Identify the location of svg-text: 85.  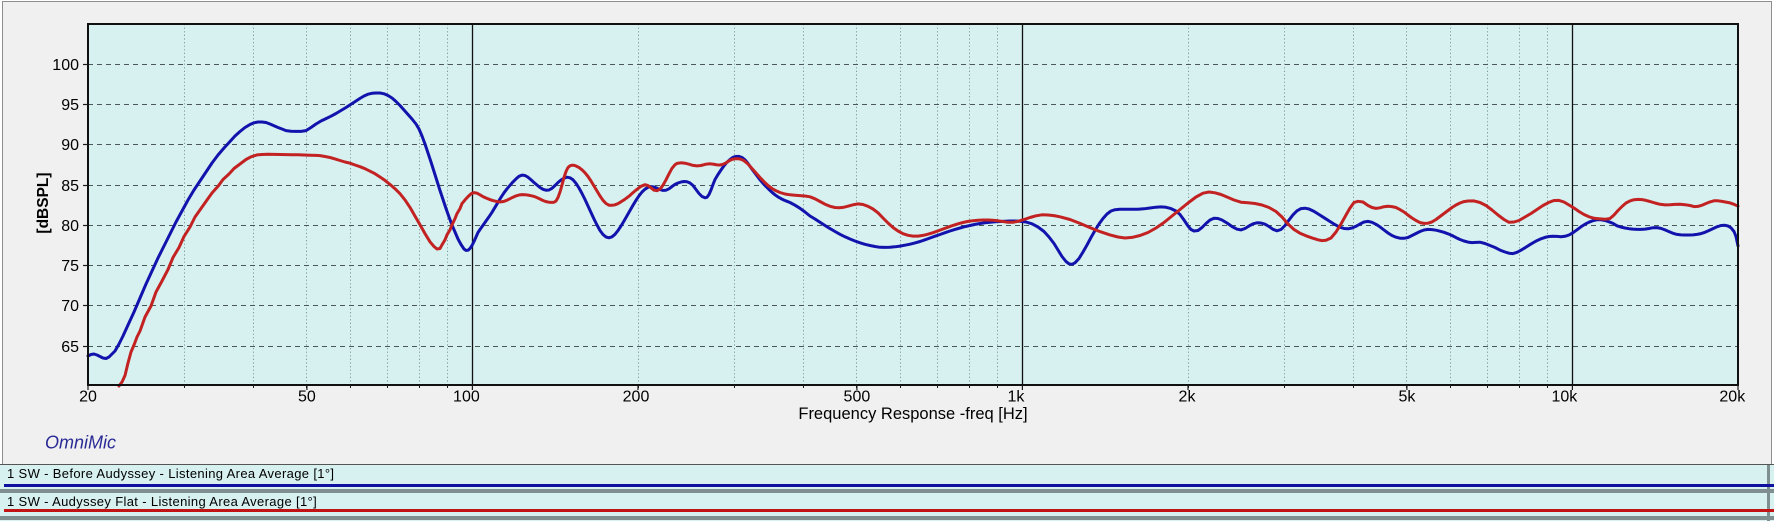
(70, 186).